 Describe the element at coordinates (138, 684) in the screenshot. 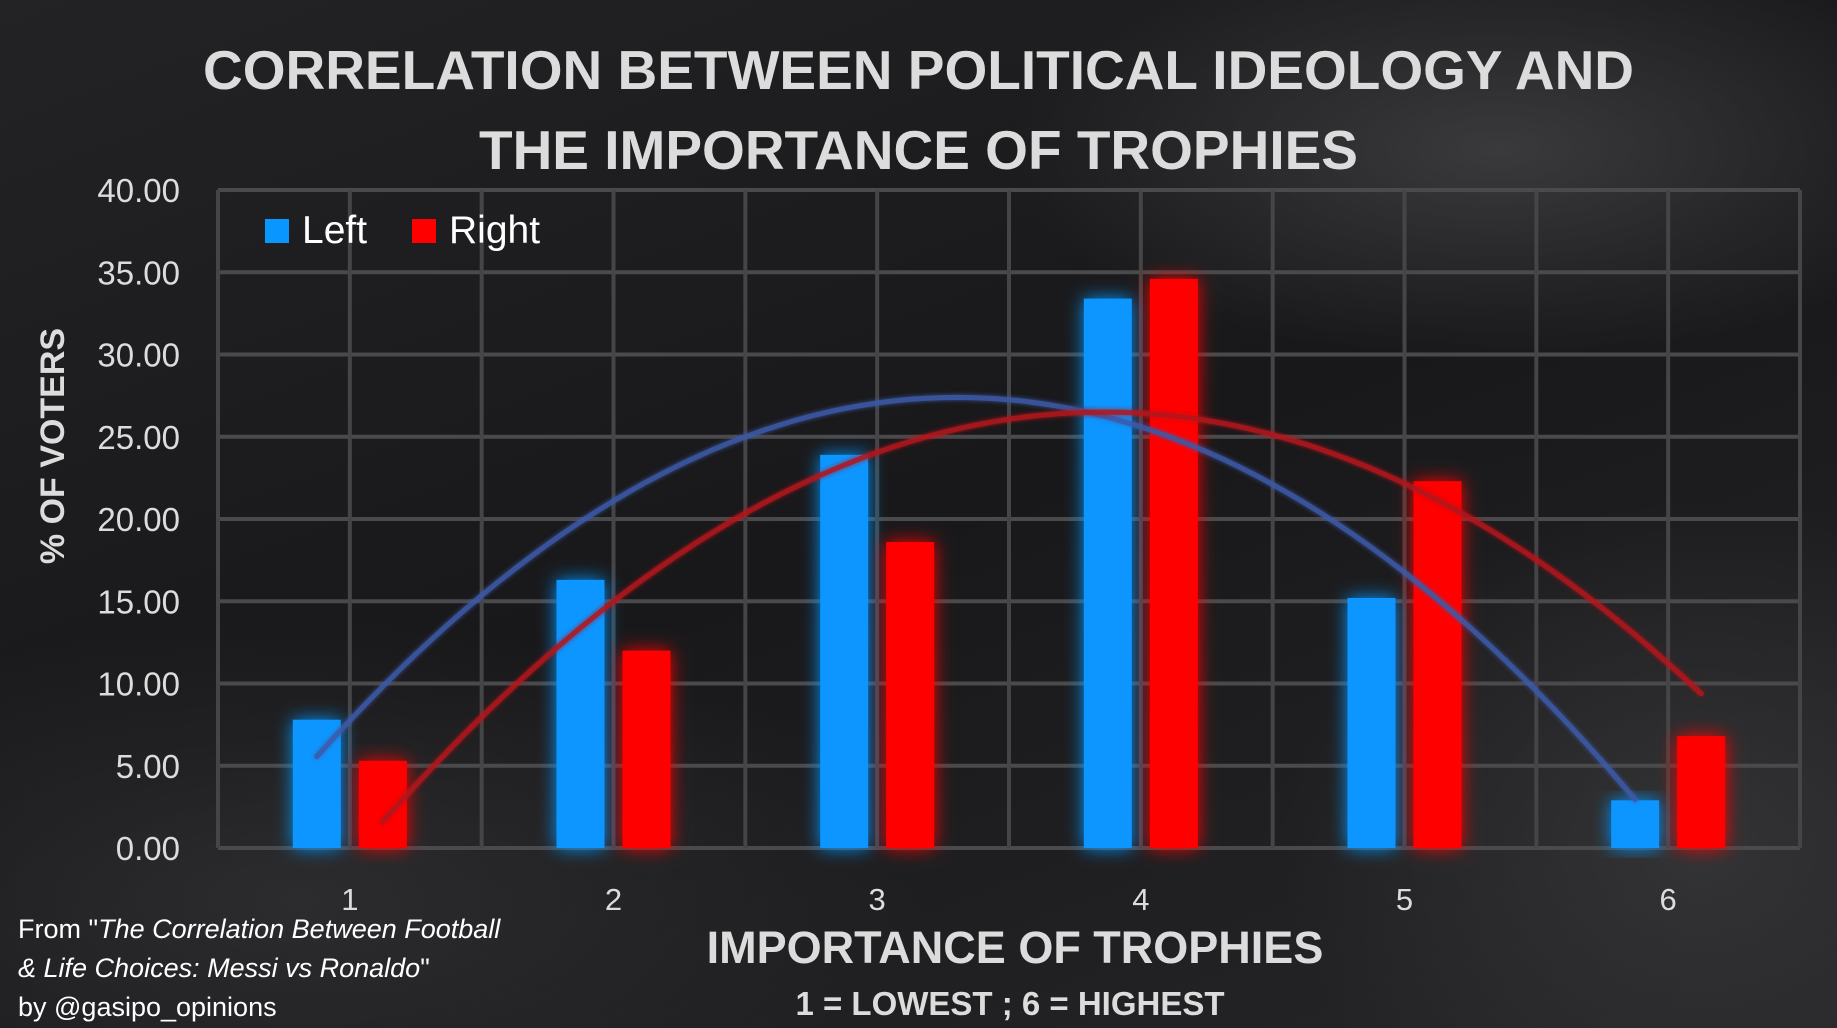

I see `y-tick-label: 10.00` at that location.